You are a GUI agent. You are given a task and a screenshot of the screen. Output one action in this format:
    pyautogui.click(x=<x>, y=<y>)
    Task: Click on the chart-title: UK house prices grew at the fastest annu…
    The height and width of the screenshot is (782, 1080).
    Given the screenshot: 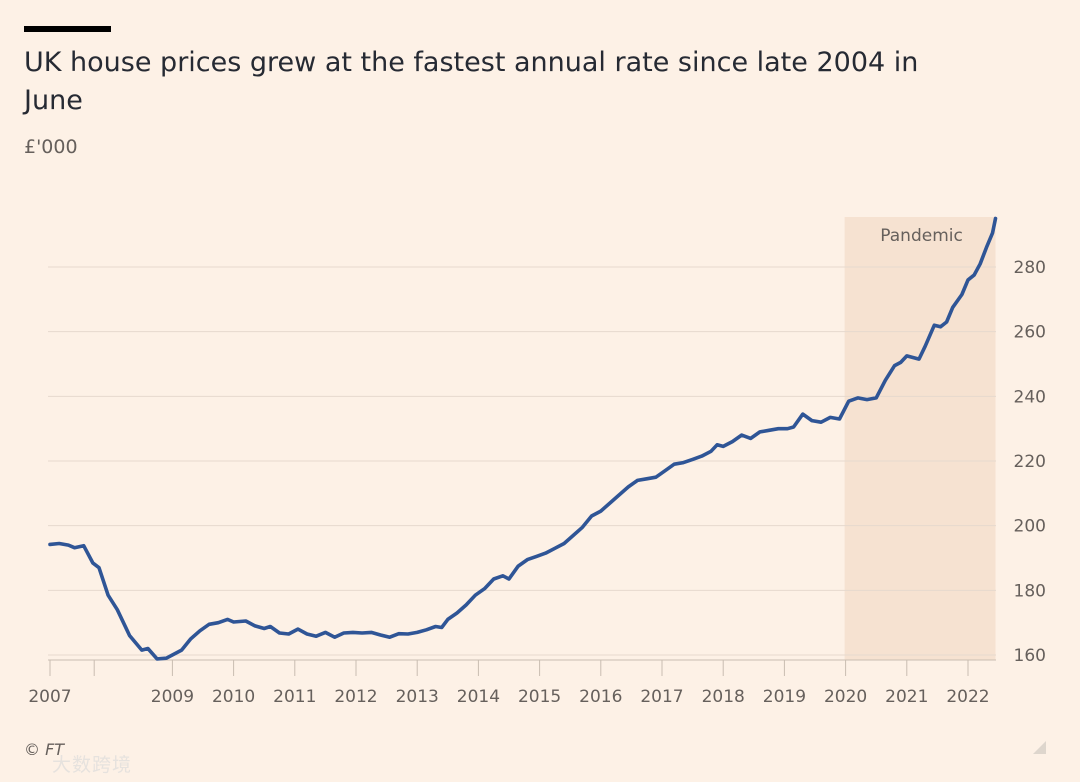 What is the action you would take?
    pyautogui.click(x=471, y=81)
    